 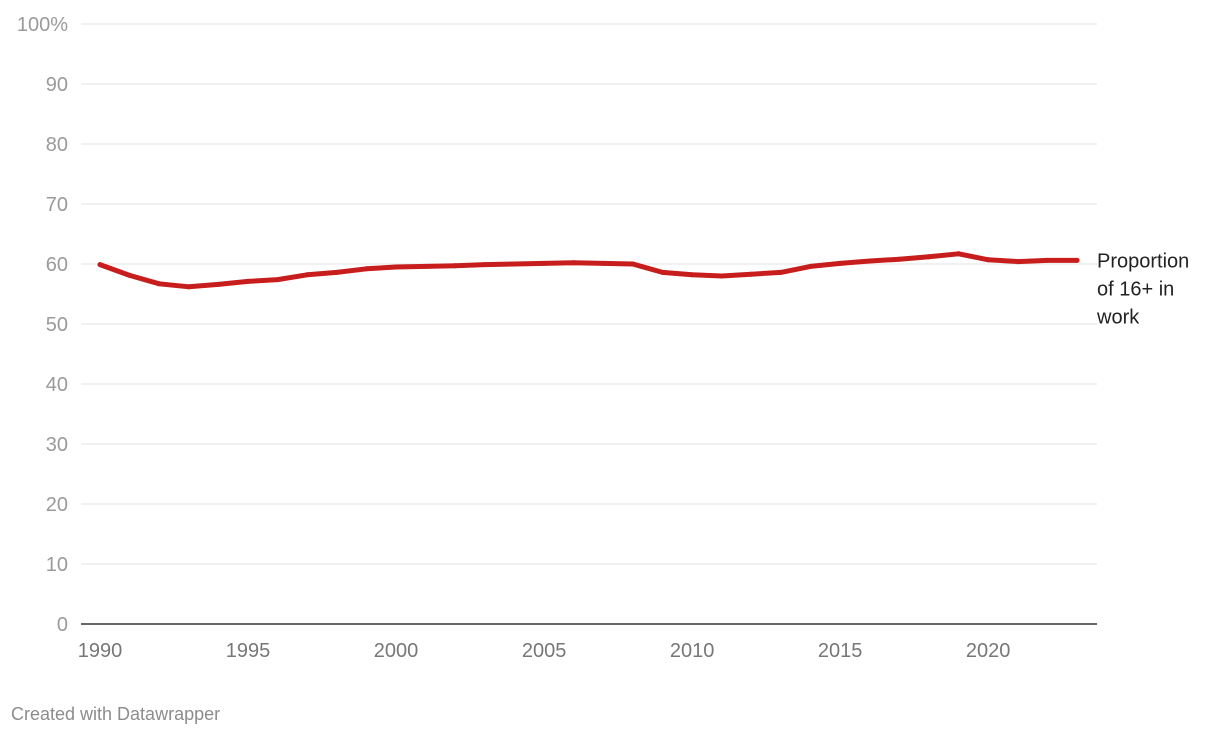 I want to click on x-tick-label: 1995, so click(x=248, y=651).